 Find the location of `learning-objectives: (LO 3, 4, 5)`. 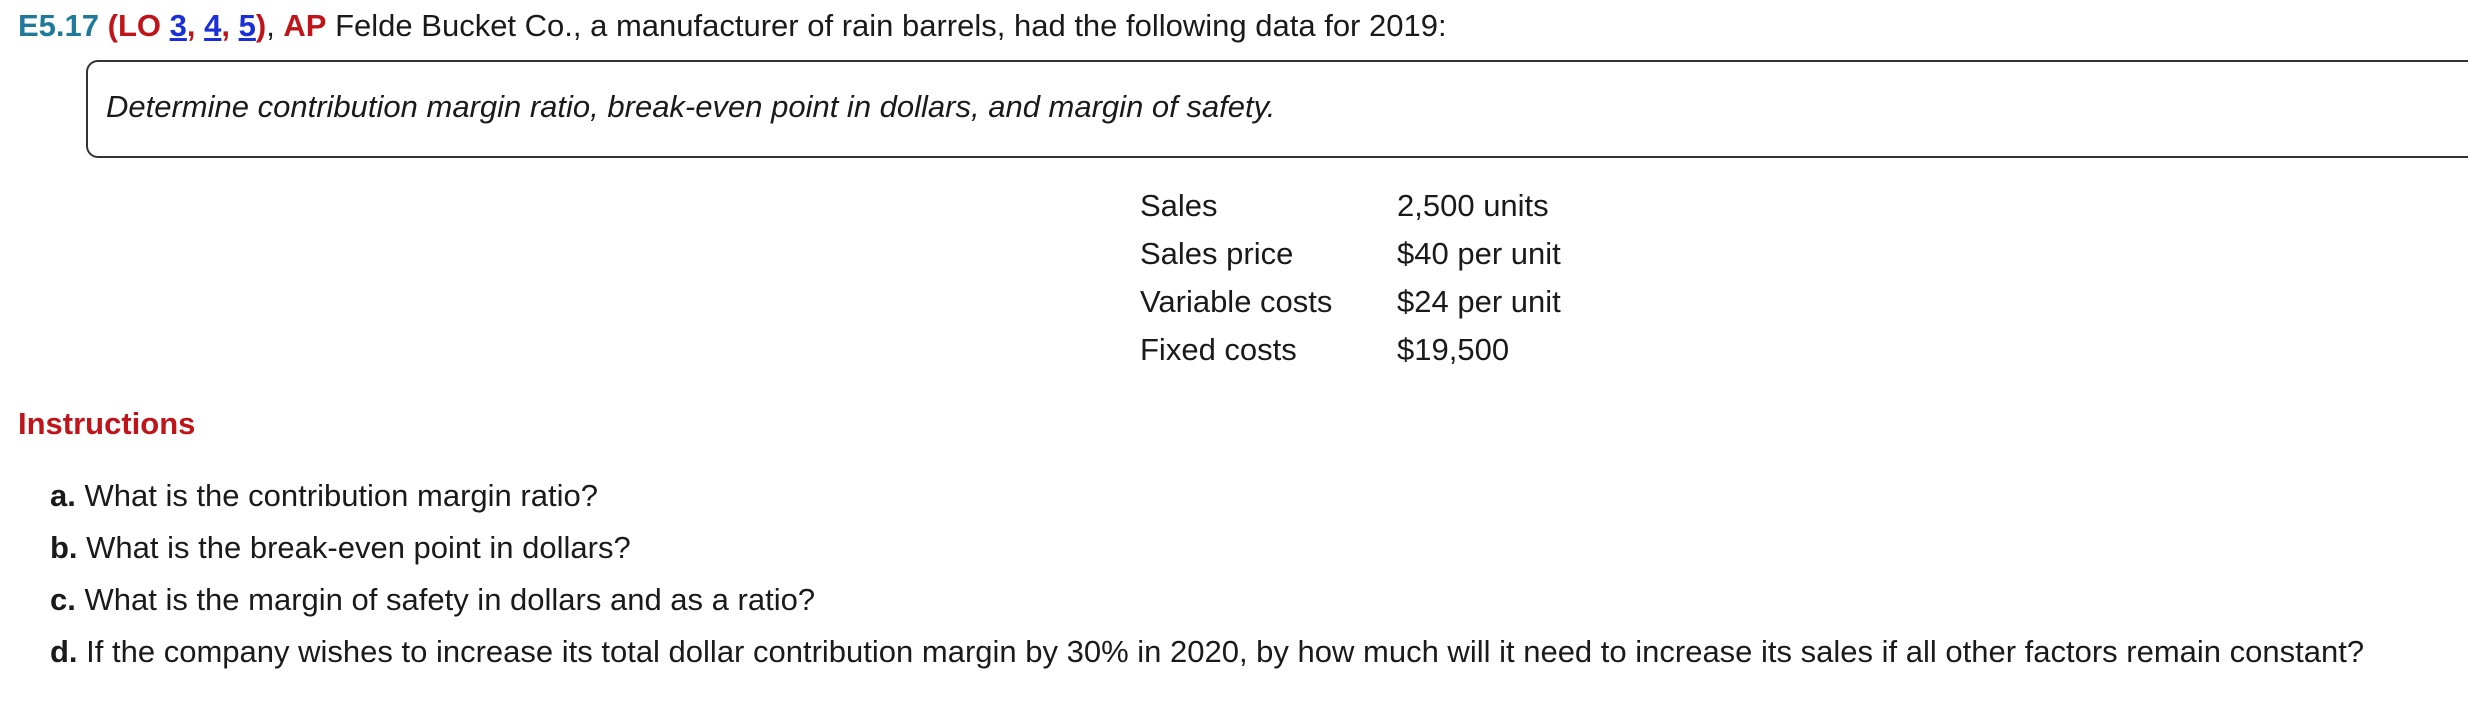

learning-objectives: (LO 3, 4, 5) is located at coordinates (187, 25).